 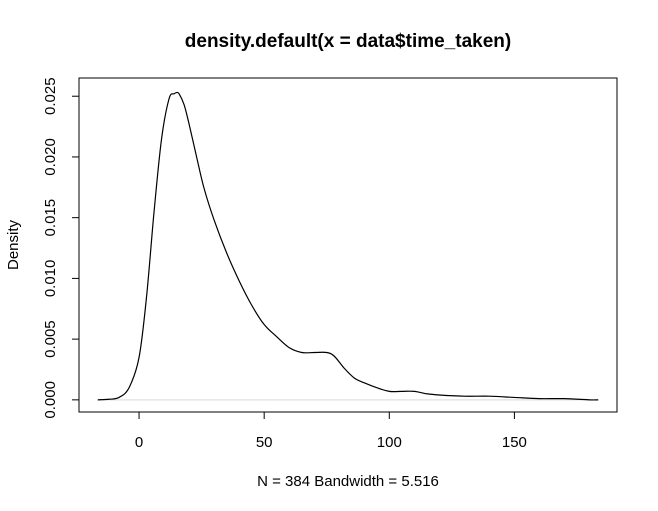 What do you see at coordinates (50, 279) in the screenshot?
I see `y-tick-label: 0.010` at bounding box center [50, 279].